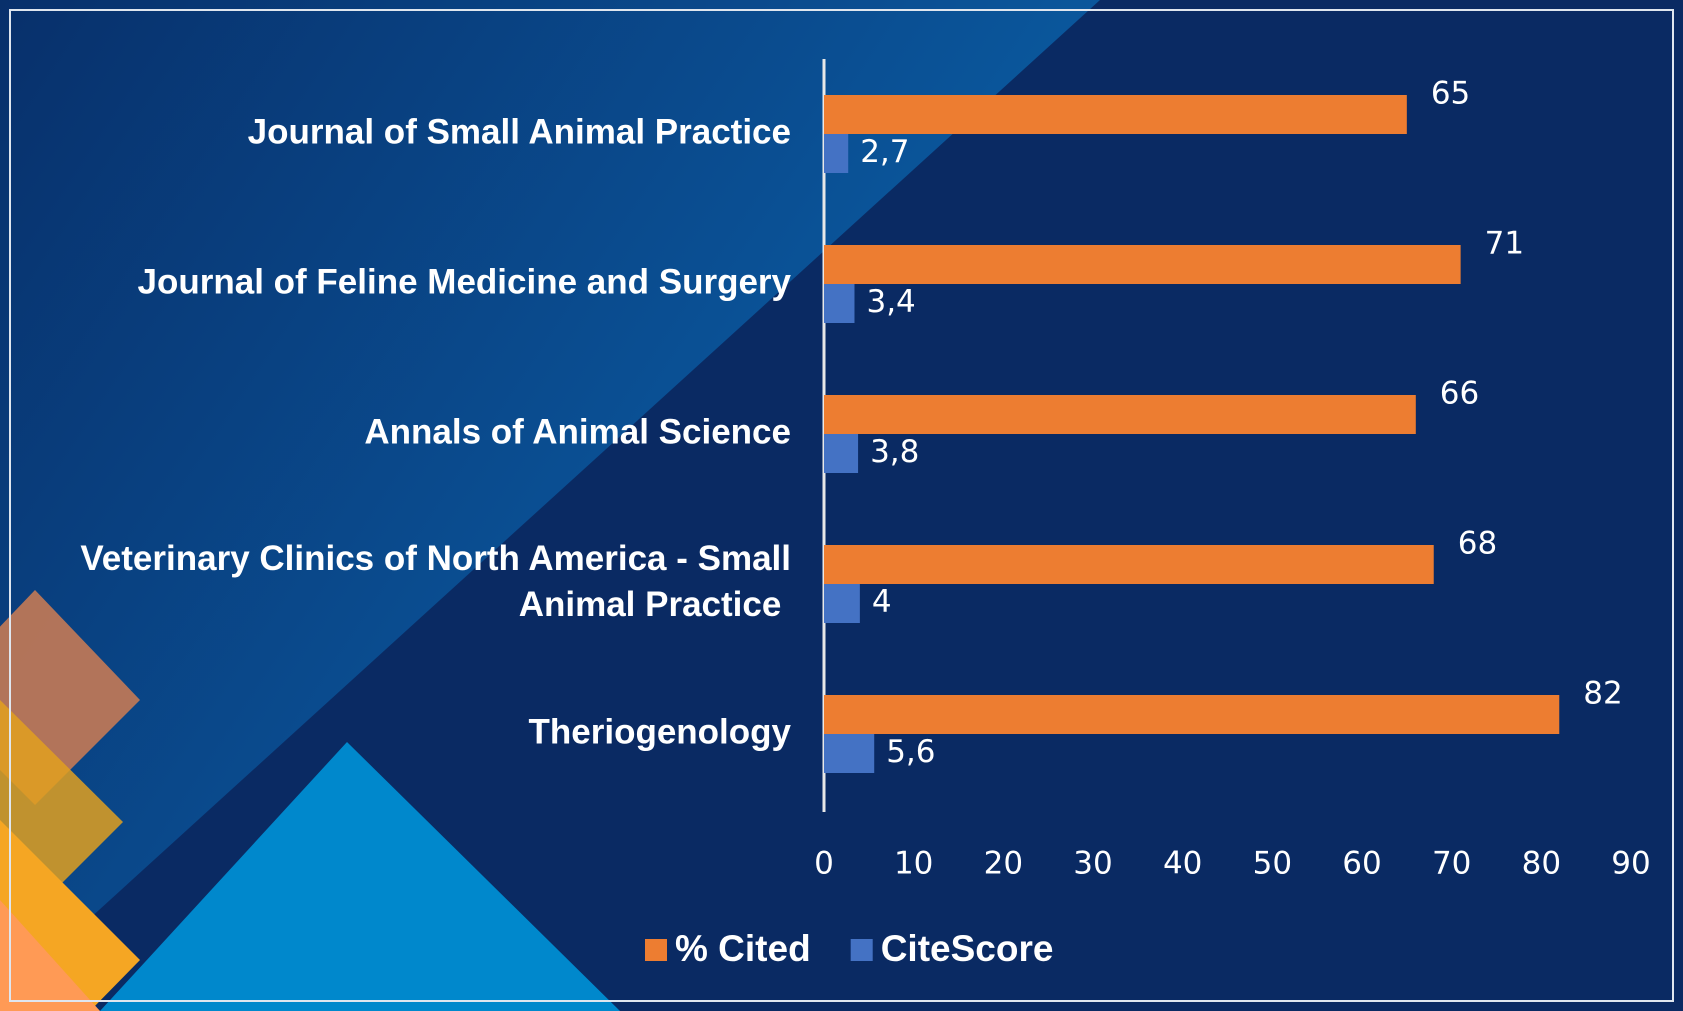 The height and width of the screenshot is (1011, 1683). Describe the element at coordinates (1450, 94) in the screenshot. I see `value-label: 65` at that location.